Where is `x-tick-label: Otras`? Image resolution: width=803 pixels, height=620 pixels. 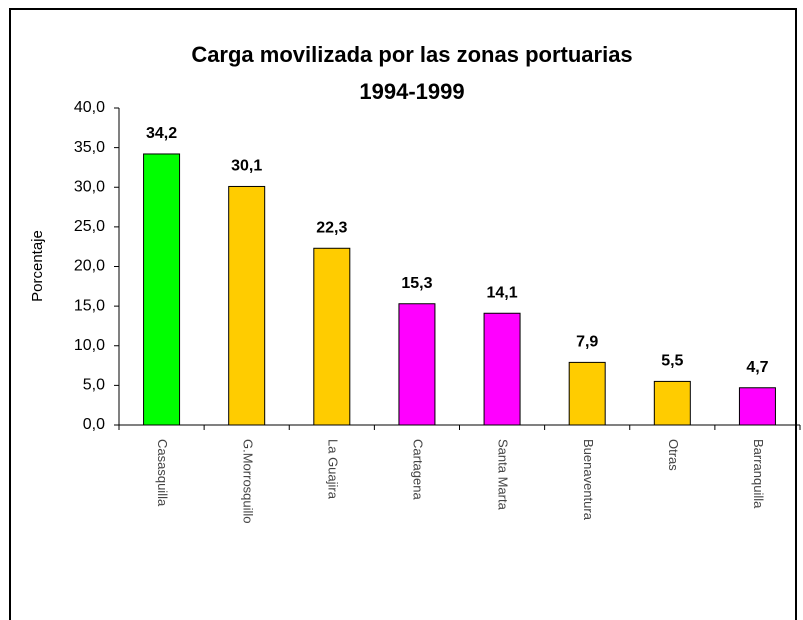 x-tick-label: Otras is located at coordinates (673, 455).